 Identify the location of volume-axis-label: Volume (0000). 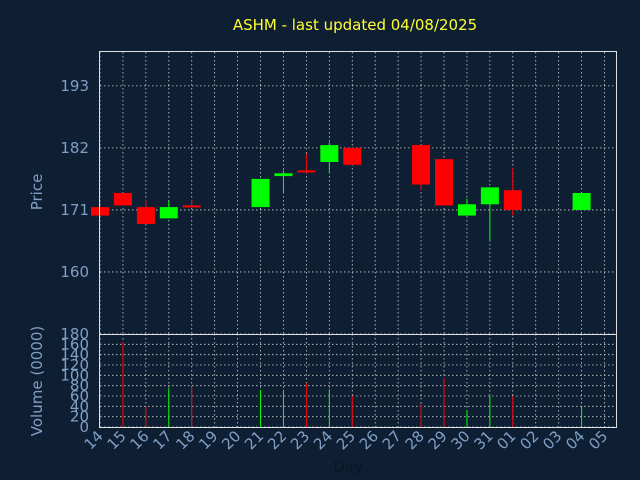
(37, 381).